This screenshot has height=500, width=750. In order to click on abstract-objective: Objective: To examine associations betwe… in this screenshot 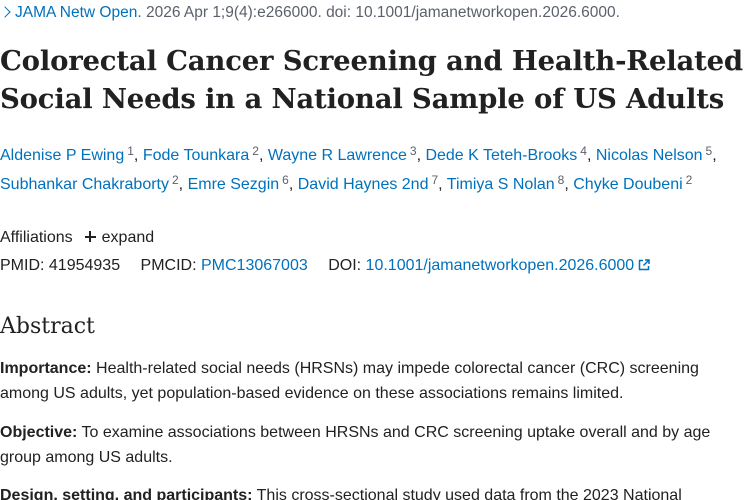, I will do `click(372, 445)`.